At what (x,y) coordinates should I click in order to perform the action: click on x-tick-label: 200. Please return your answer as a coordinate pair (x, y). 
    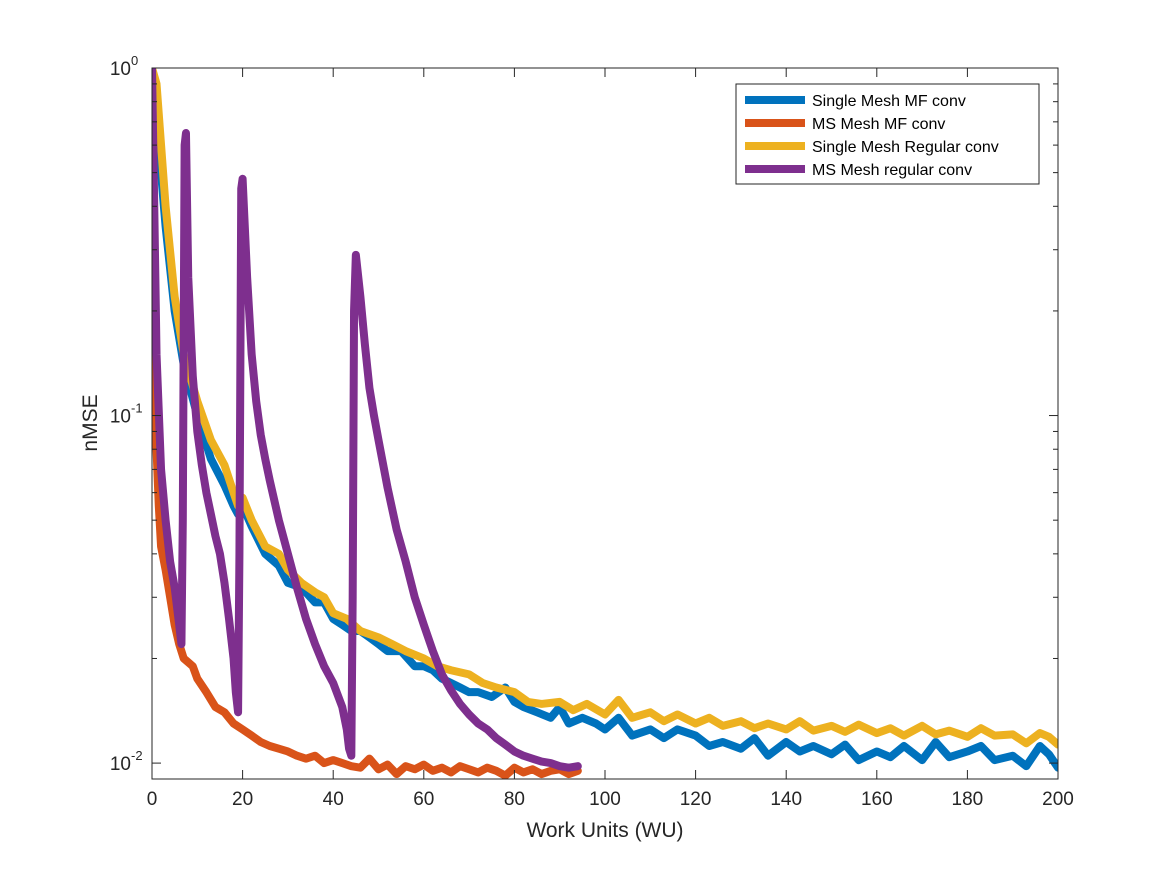
    Looking at the image, I should click on (1058, 799).